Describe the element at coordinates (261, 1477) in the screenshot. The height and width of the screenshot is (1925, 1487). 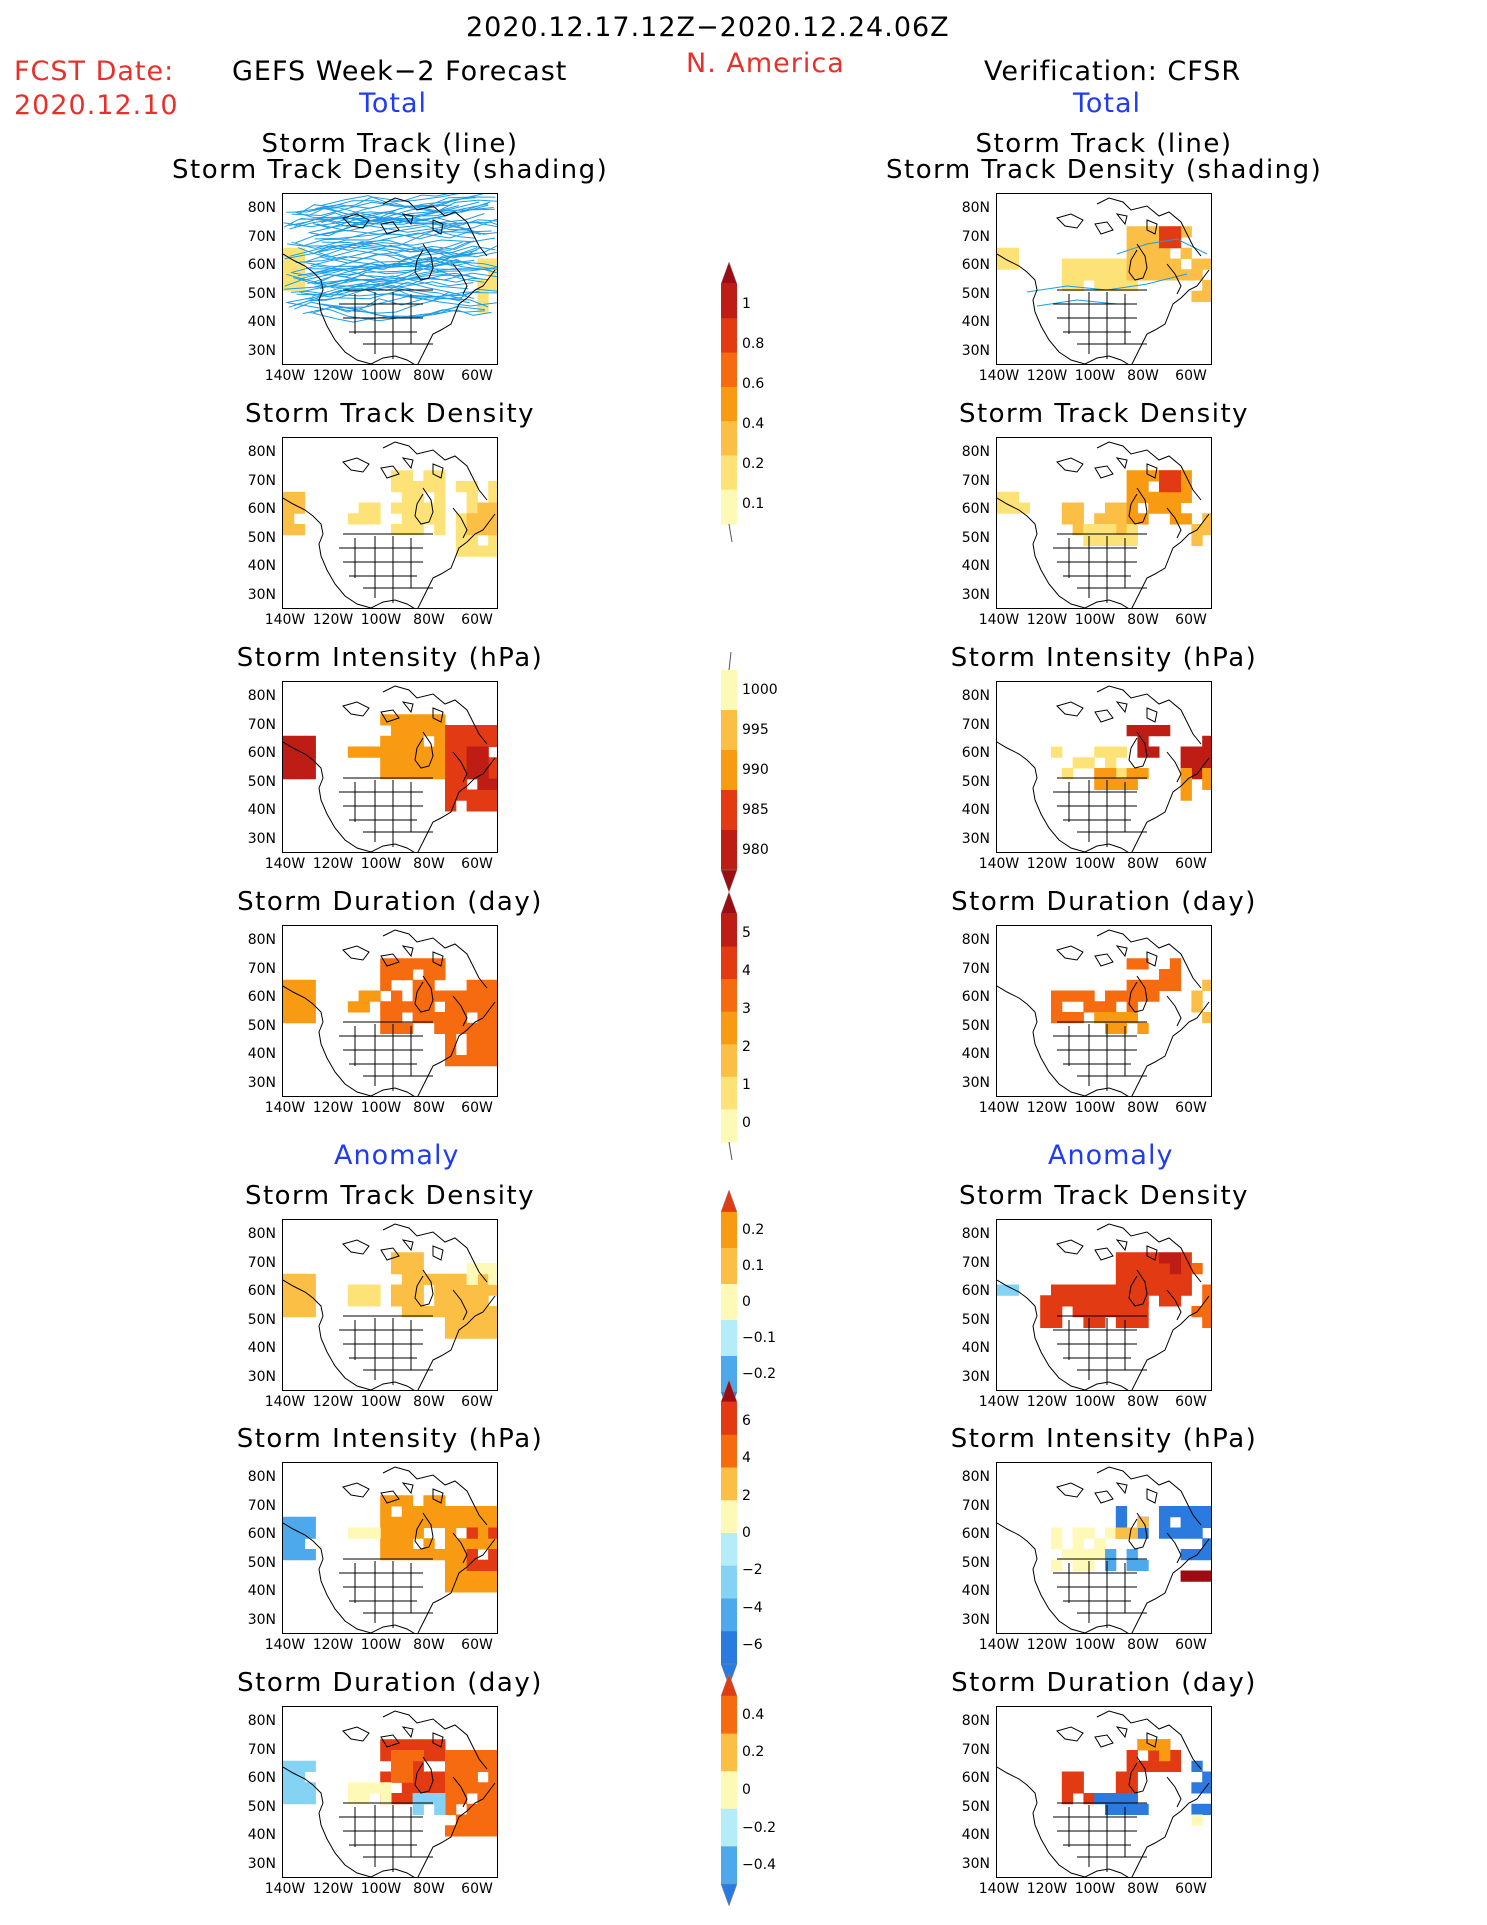
I see `lat-tick-label: 80N` at that location.